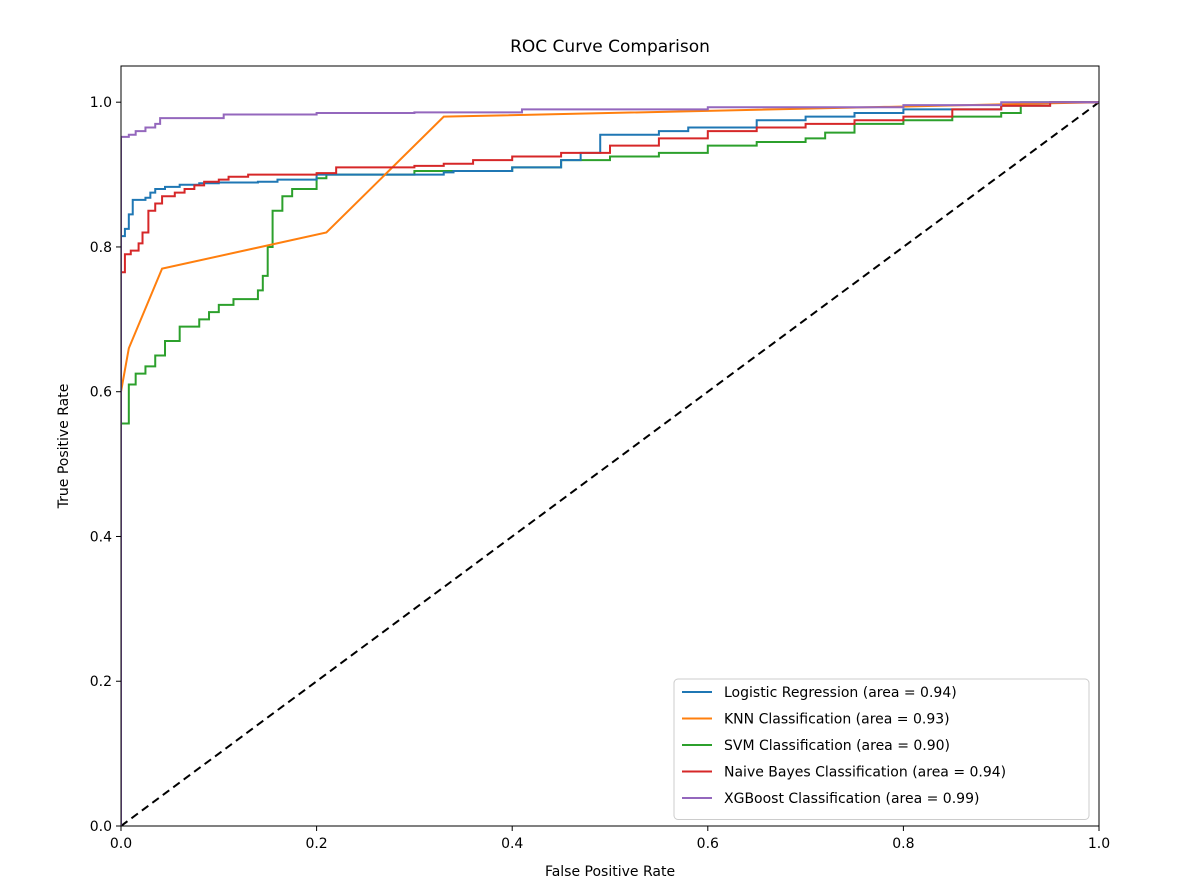  Describe the element at coordinates (610, 839) in the screenshot. I see `x-axis: 0.0 0.2 0.4 0.6 0.8 1.0` at that location.